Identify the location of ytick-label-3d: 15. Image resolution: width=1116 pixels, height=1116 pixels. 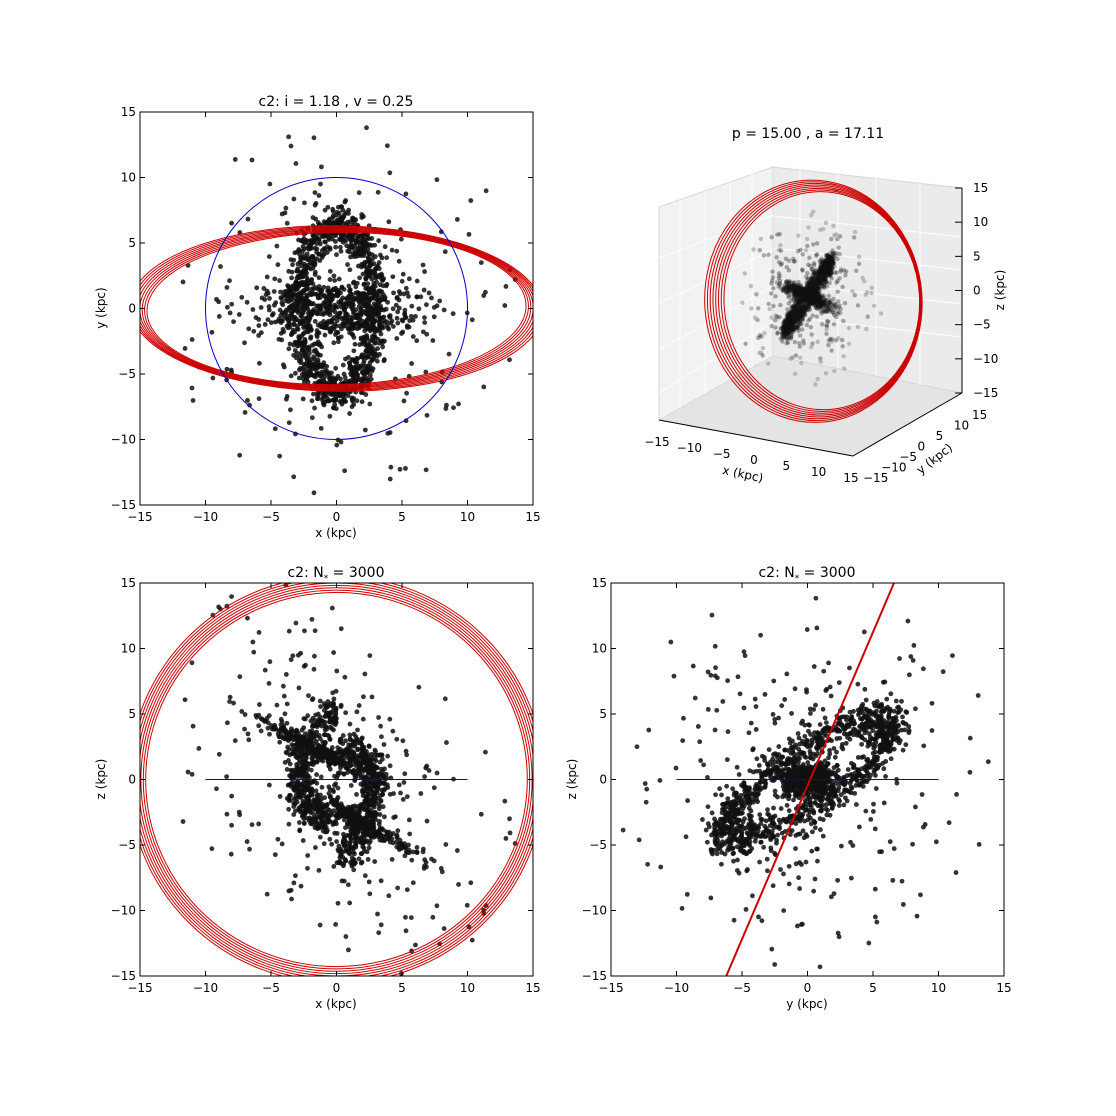
(979, 415).